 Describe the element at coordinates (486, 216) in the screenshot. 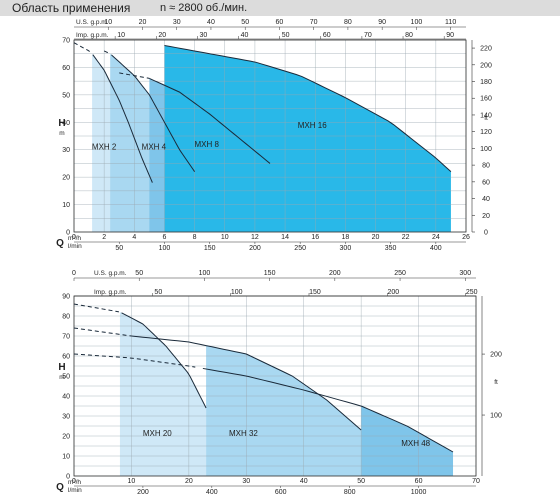

I see `y-tick-ft: 20` at that location.